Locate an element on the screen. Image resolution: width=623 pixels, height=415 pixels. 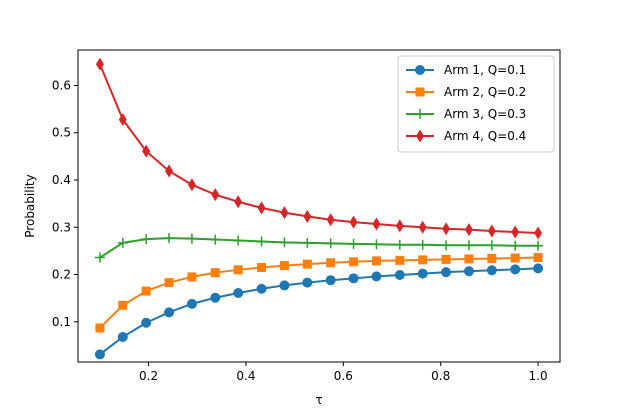
legend-label: Arm 1, Q=0.1 is located at coordinates (485, 70).